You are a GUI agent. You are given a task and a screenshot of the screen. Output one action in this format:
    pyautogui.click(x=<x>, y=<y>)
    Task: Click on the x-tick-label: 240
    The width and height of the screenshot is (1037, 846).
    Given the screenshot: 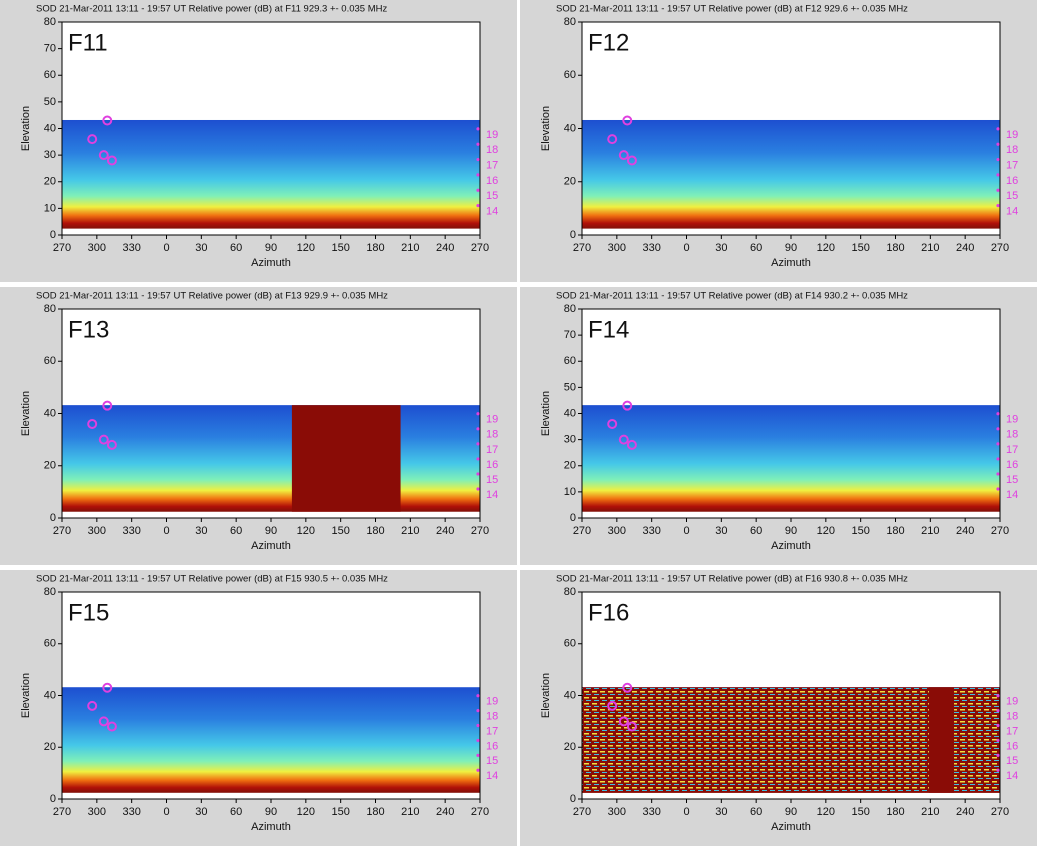 What is the action you would take?
    pyautogui.click(x=445, y=531)
    